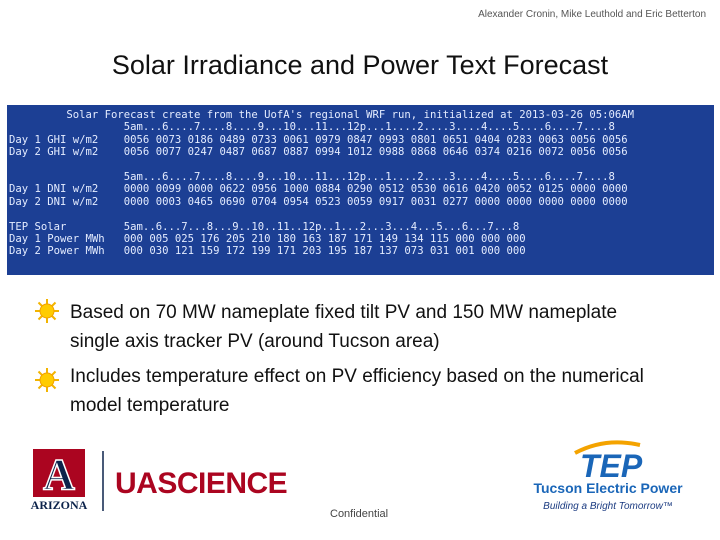 The image size is (720, 540). Describe the element at coordinates (201, 483) in the screenshot. I see `ua-wordmark: UASCIENCE` at that location.